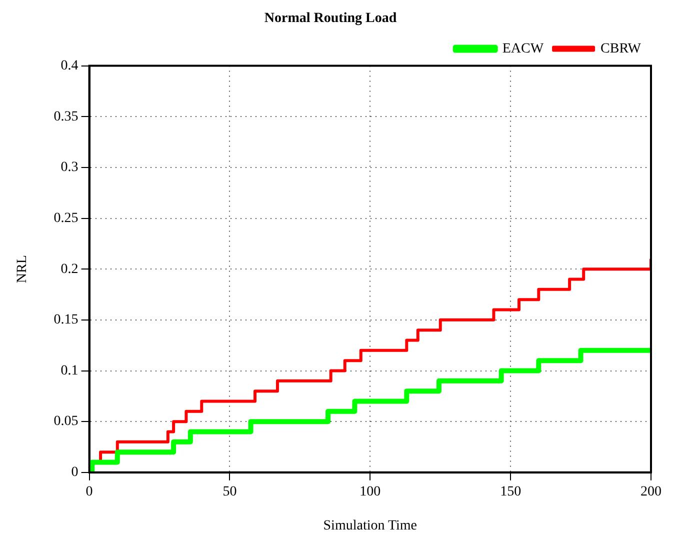  What do you see at coordinates (66, 422) in the screenshot?
I see `y-tick-label: 0.05` at bounding box center [66, 422].